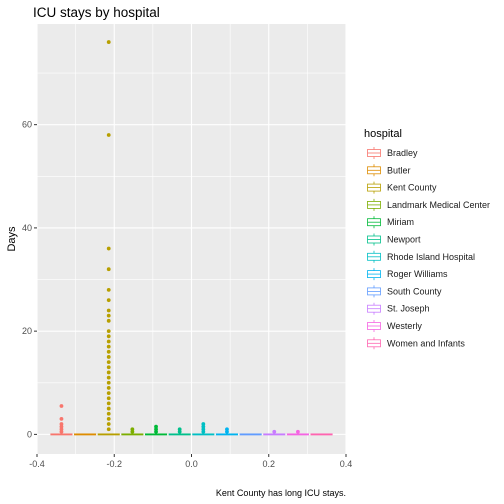 The width and height of the screenshot is (504, 504). What do you see at coordinates (281, 493) in the screenshot?
I see `chart-caption: Kent County has long ICU stays.` at bounding box center [281, 493].